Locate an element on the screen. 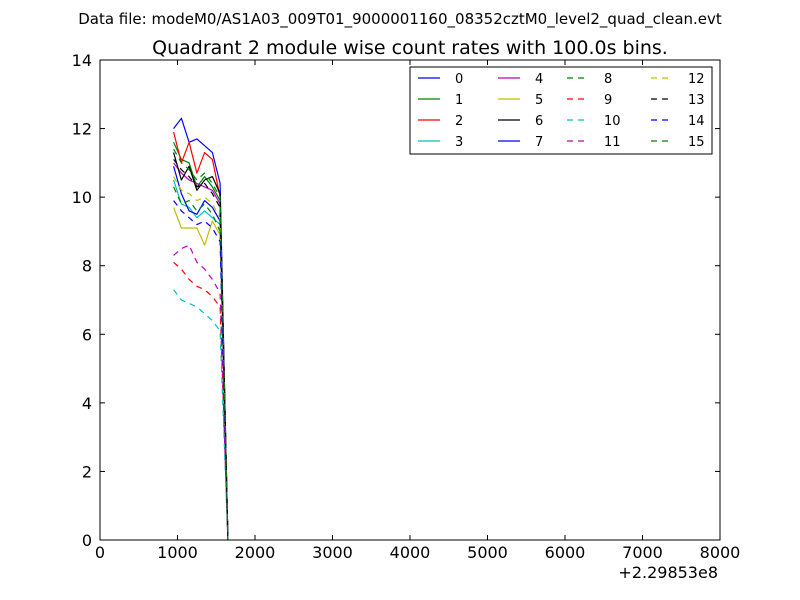 The width and height of the screenshot is (800, 600). y-tick-label: 10 is located at coordinates (82, 197).